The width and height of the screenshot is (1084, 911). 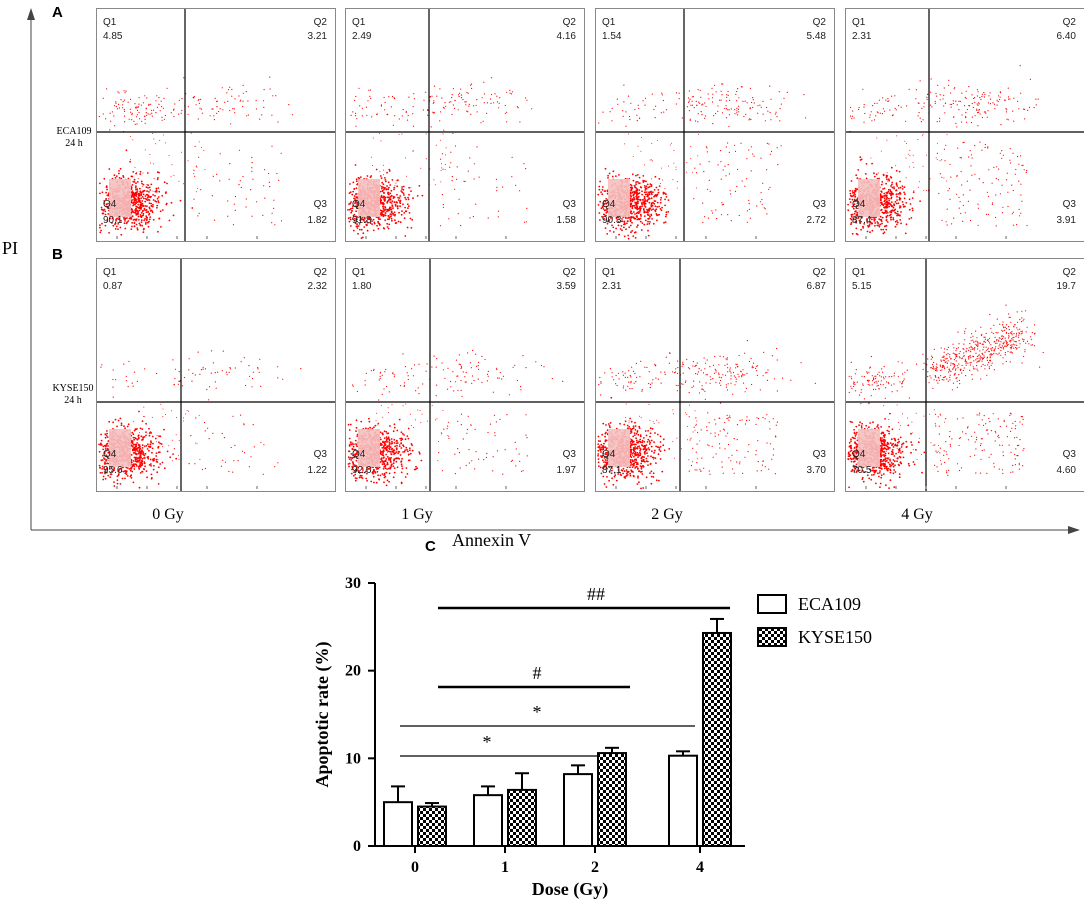 I want to click on quadrant-q4-value: 95.6, so click(x=113, y=470).